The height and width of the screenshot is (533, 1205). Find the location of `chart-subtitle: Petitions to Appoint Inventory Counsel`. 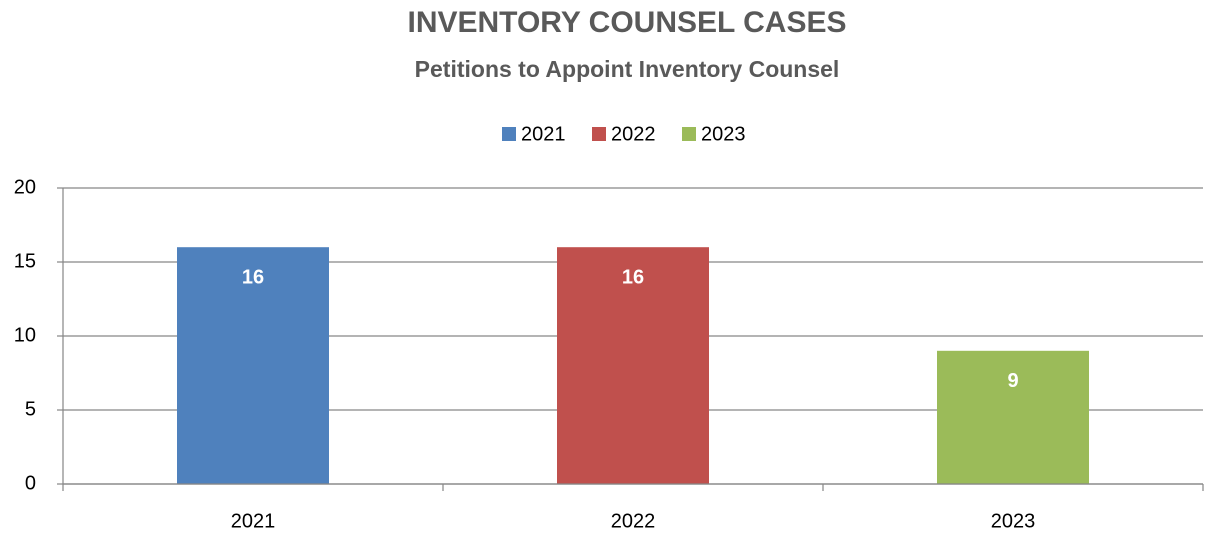

chart-subtitle: Petitions to Appoint Inventory Counsel is located at coordinates (627, 69).